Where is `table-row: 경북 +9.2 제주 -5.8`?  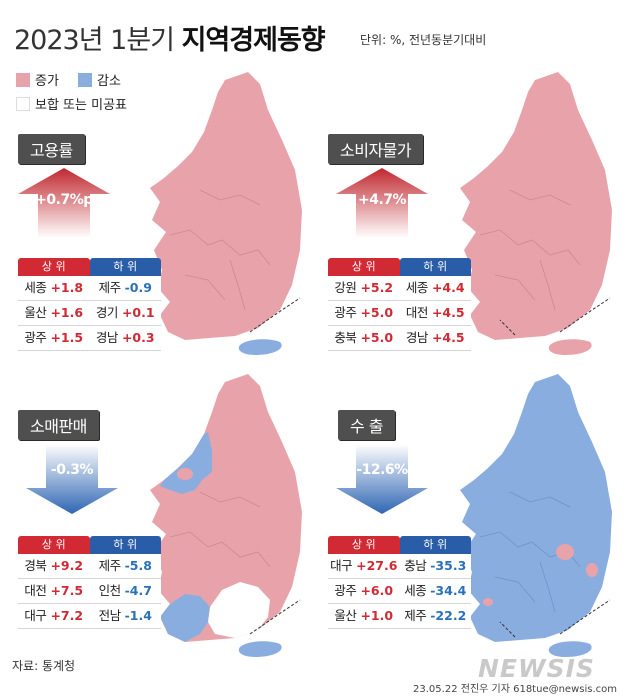 table-row: 경북 +9.2 제주 -5.8 is located at coordinates (89, 566).